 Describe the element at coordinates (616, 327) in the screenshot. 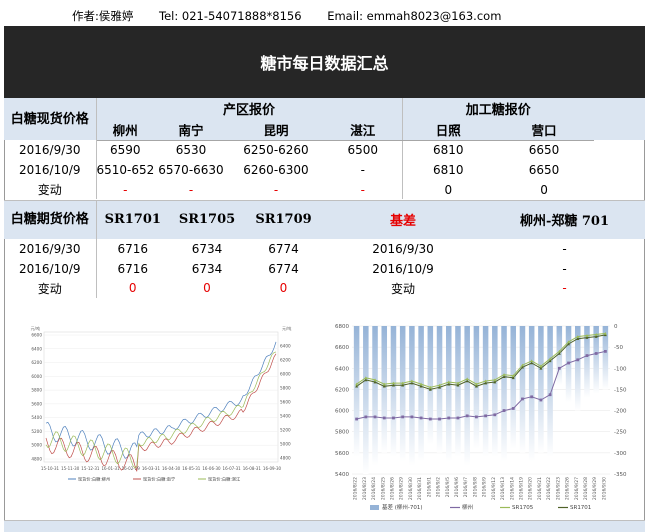

I see `y-right-tick: 0` at that location.